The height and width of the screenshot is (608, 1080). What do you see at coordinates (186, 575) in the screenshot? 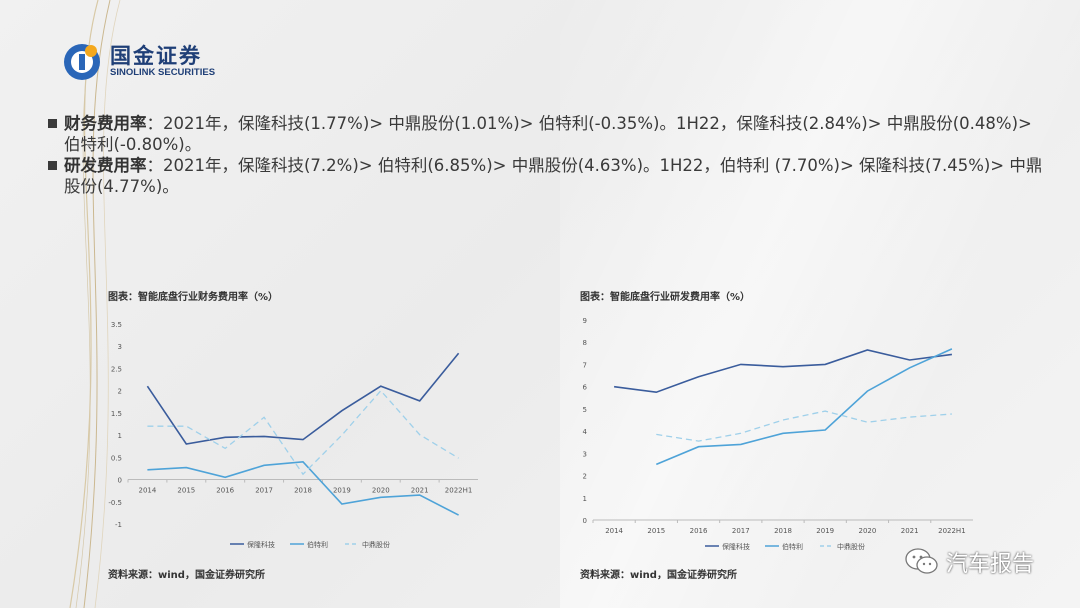
I see `left-chart-source: 资料来源：wind，国金证券研究所` at bounding box center [186, 575].